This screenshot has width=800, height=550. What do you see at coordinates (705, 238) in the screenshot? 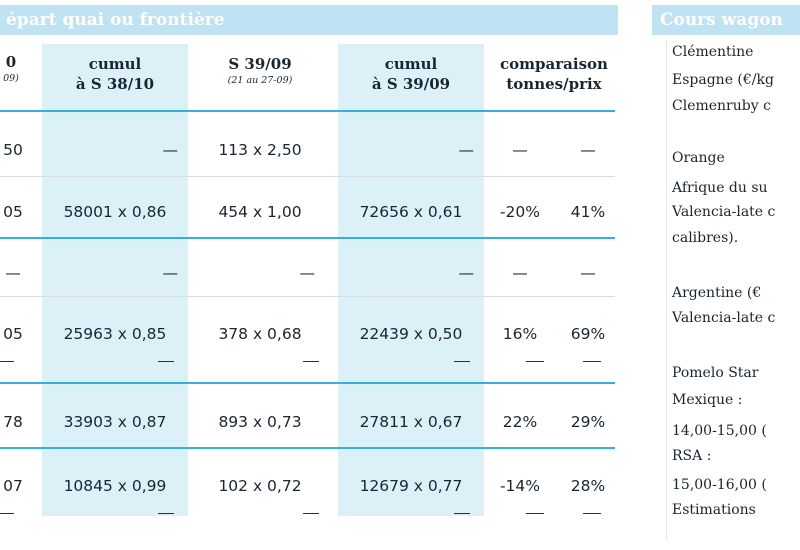
I see `orange-variety-1-cont: calibres).` at bounding box center [705, 238].